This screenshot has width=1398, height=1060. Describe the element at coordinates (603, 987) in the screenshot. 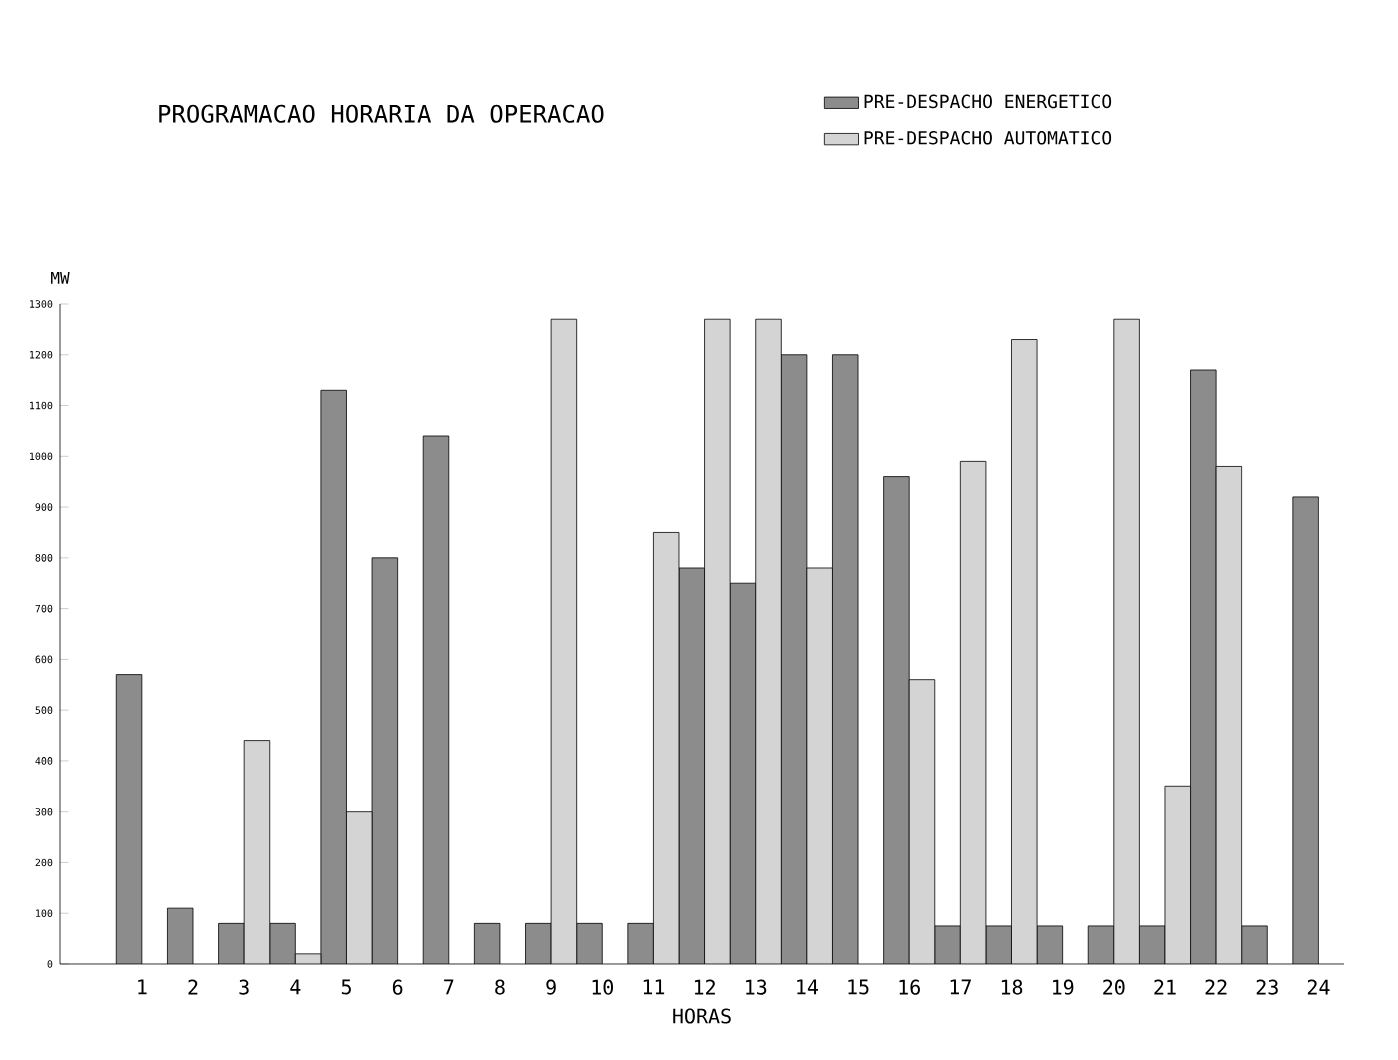

I see `x-tick-label: 10` at that location.